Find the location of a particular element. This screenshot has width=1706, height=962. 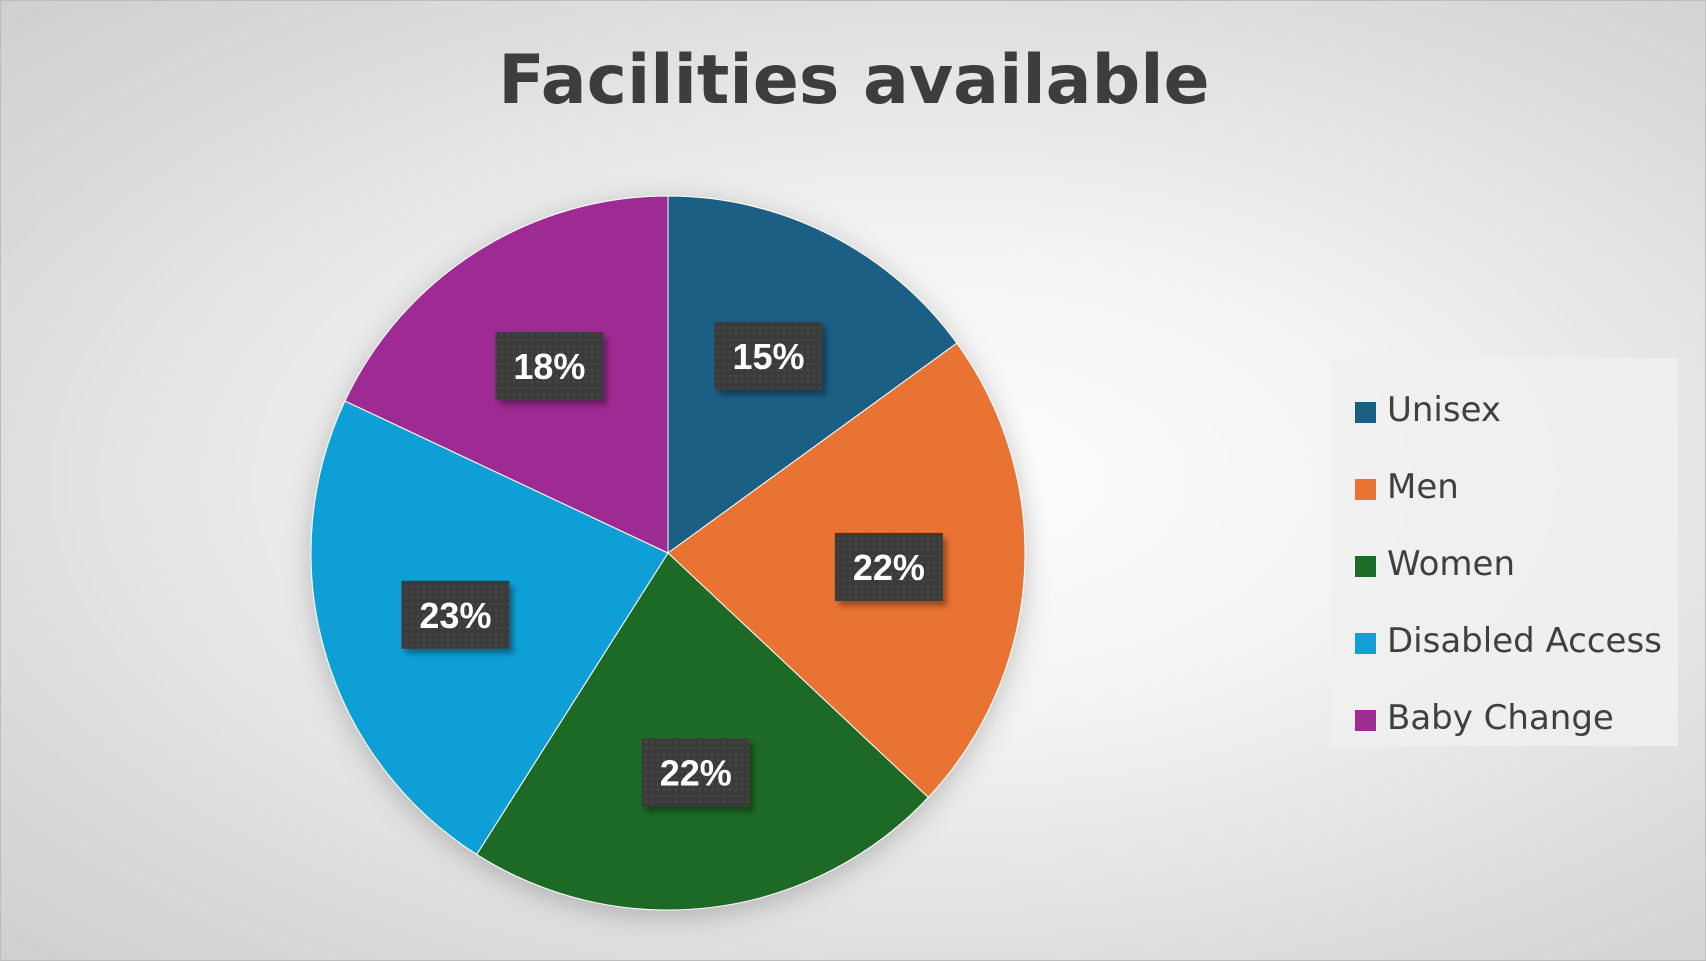

pie-slice-women is located at coordinates (702, 731).